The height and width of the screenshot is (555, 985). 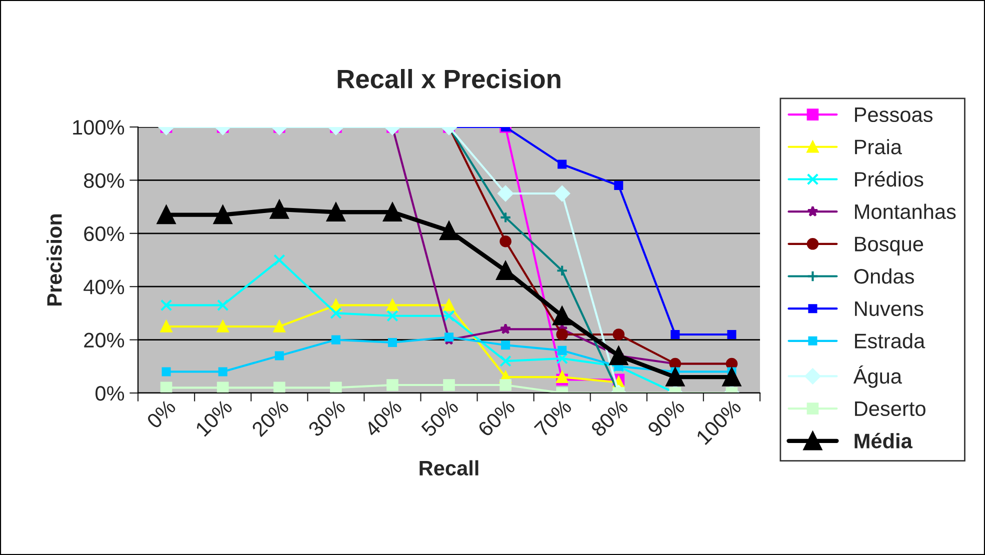 I want to click on legend-label: Montanhas, so click(x=905, y=212).